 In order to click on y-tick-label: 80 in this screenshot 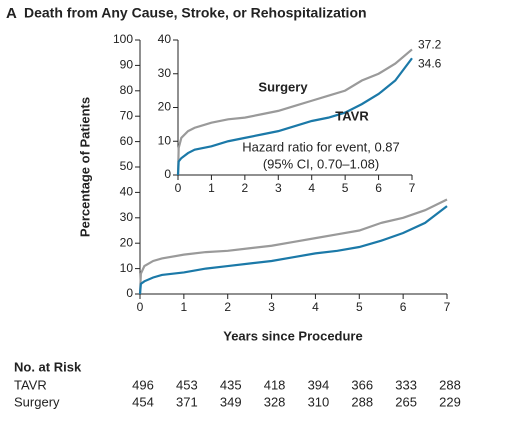, I will do `click(127, 90)`.